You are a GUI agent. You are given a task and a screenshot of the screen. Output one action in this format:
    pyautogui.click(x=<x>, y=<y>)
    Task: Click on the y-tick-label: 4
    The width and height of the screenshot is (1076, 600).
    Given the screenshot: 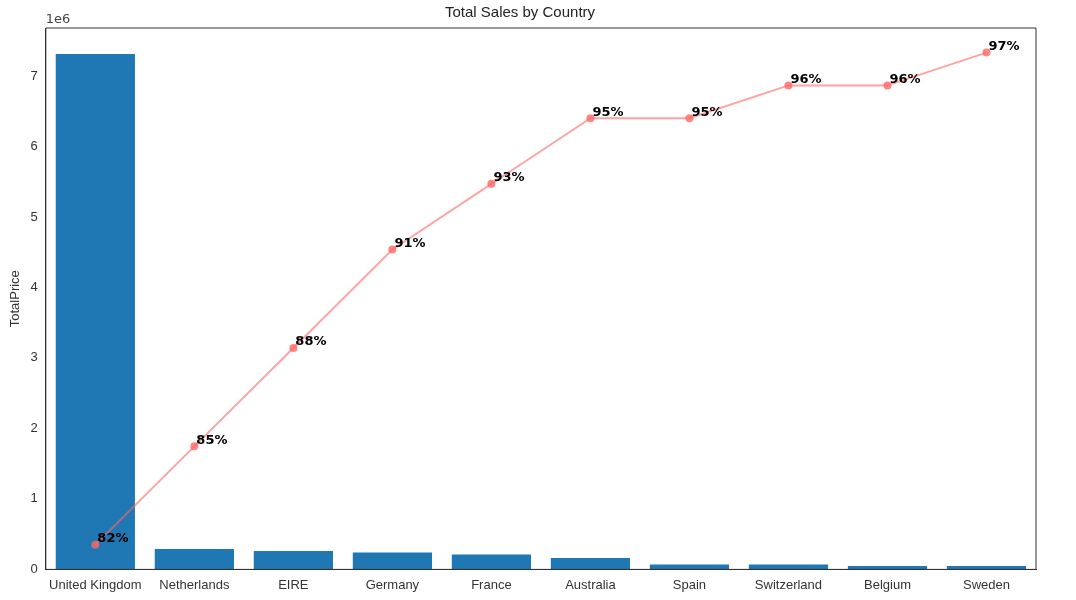 What is the action you would take?
    pyautogui.click(x=34, y=286)
    